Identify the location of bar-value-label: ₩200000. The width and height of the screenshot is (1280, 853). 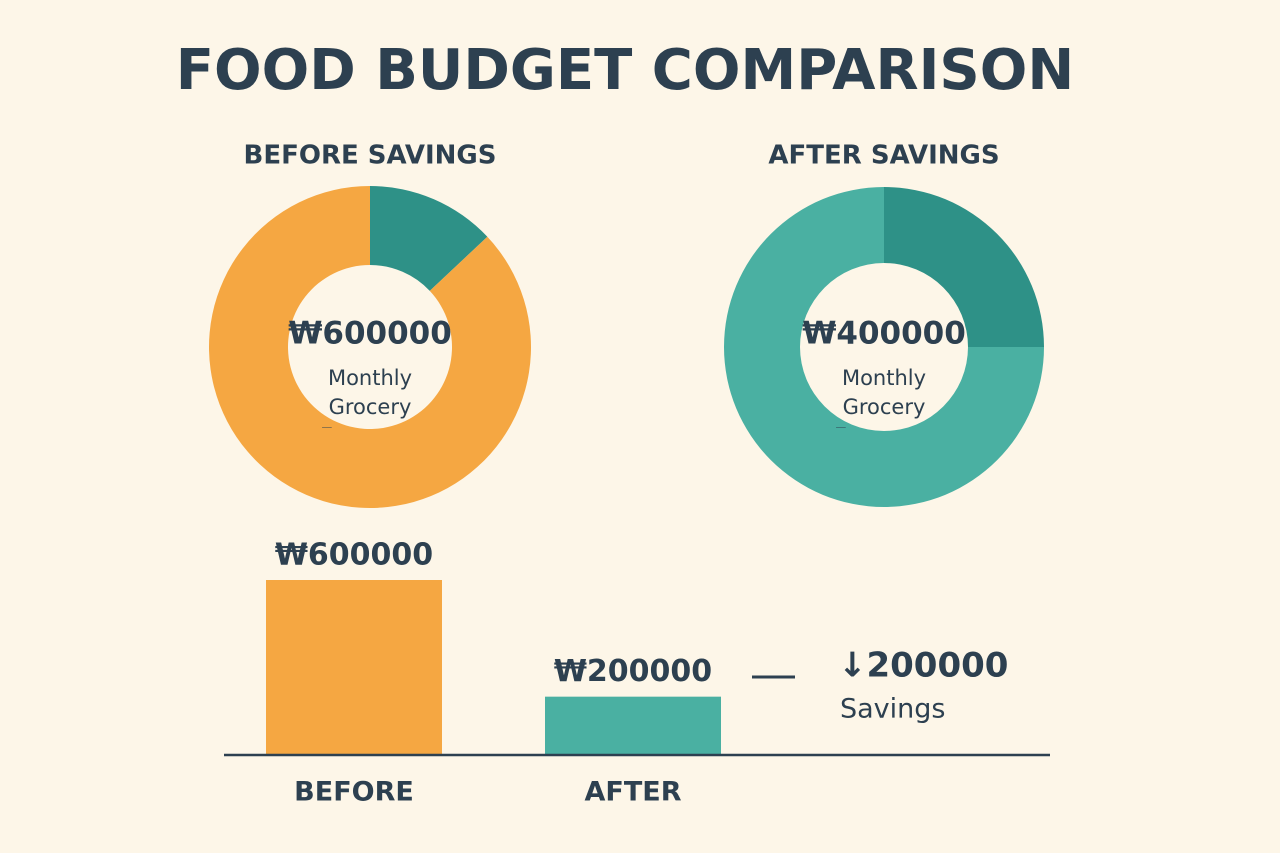
(633, 671).